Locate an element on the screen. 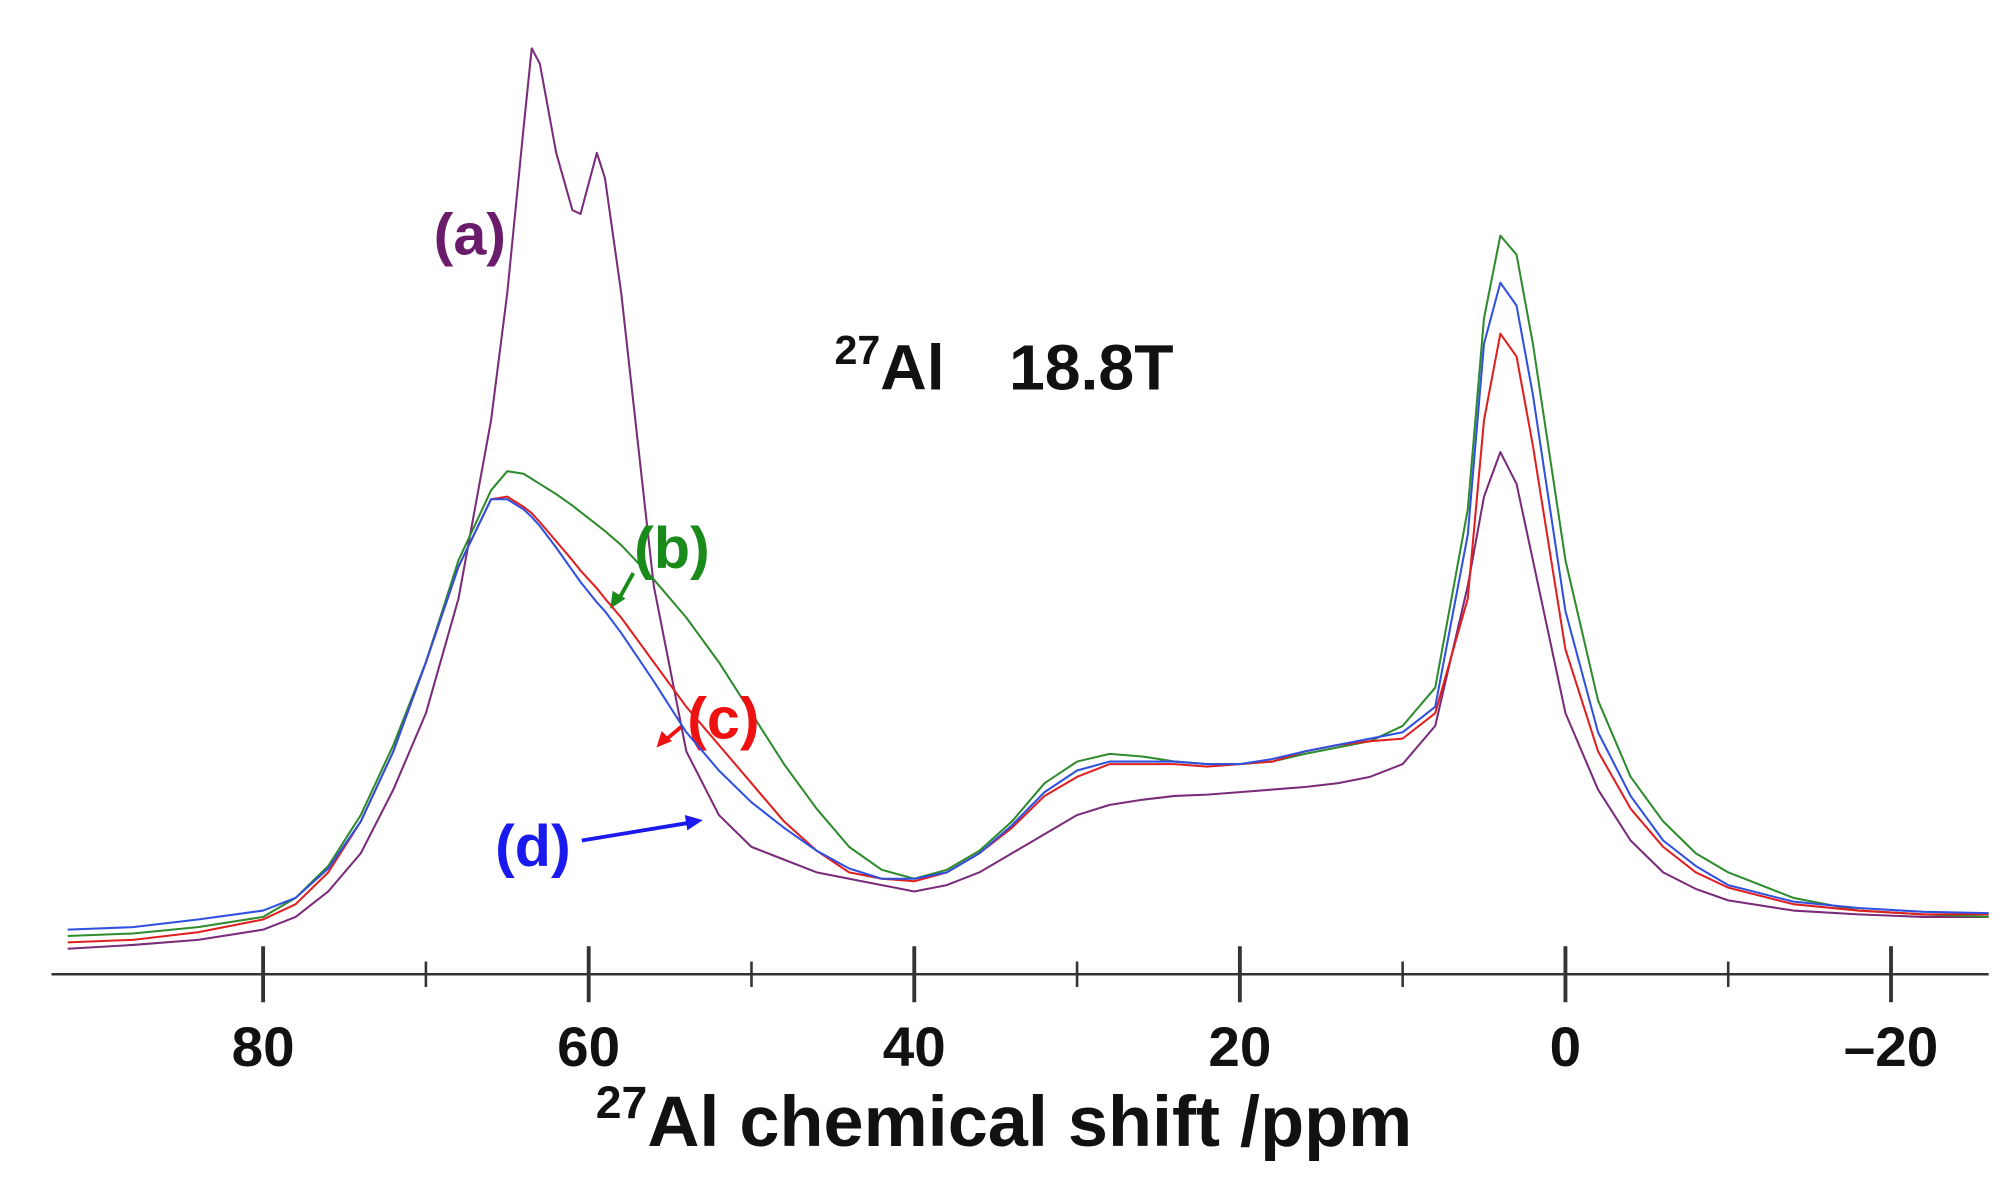 This screenshot has width=2008, height=1192. series-label: (a) is located at coordinates (470, 235).